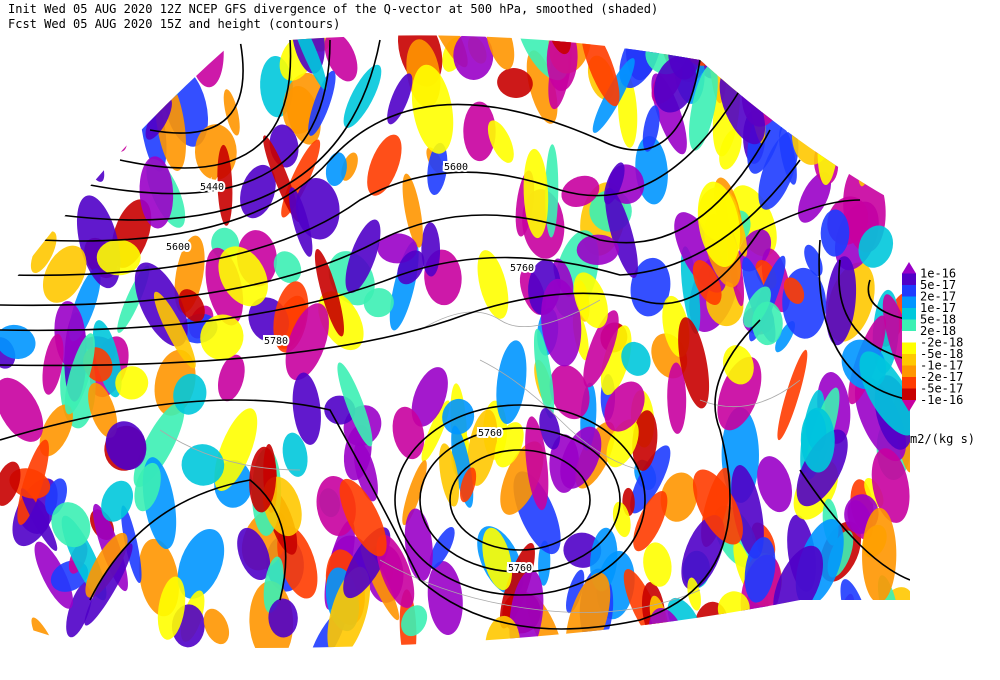 This screenshot has height=680, width=1000. I want to click on contour-label: 5600, so click(456, 167).